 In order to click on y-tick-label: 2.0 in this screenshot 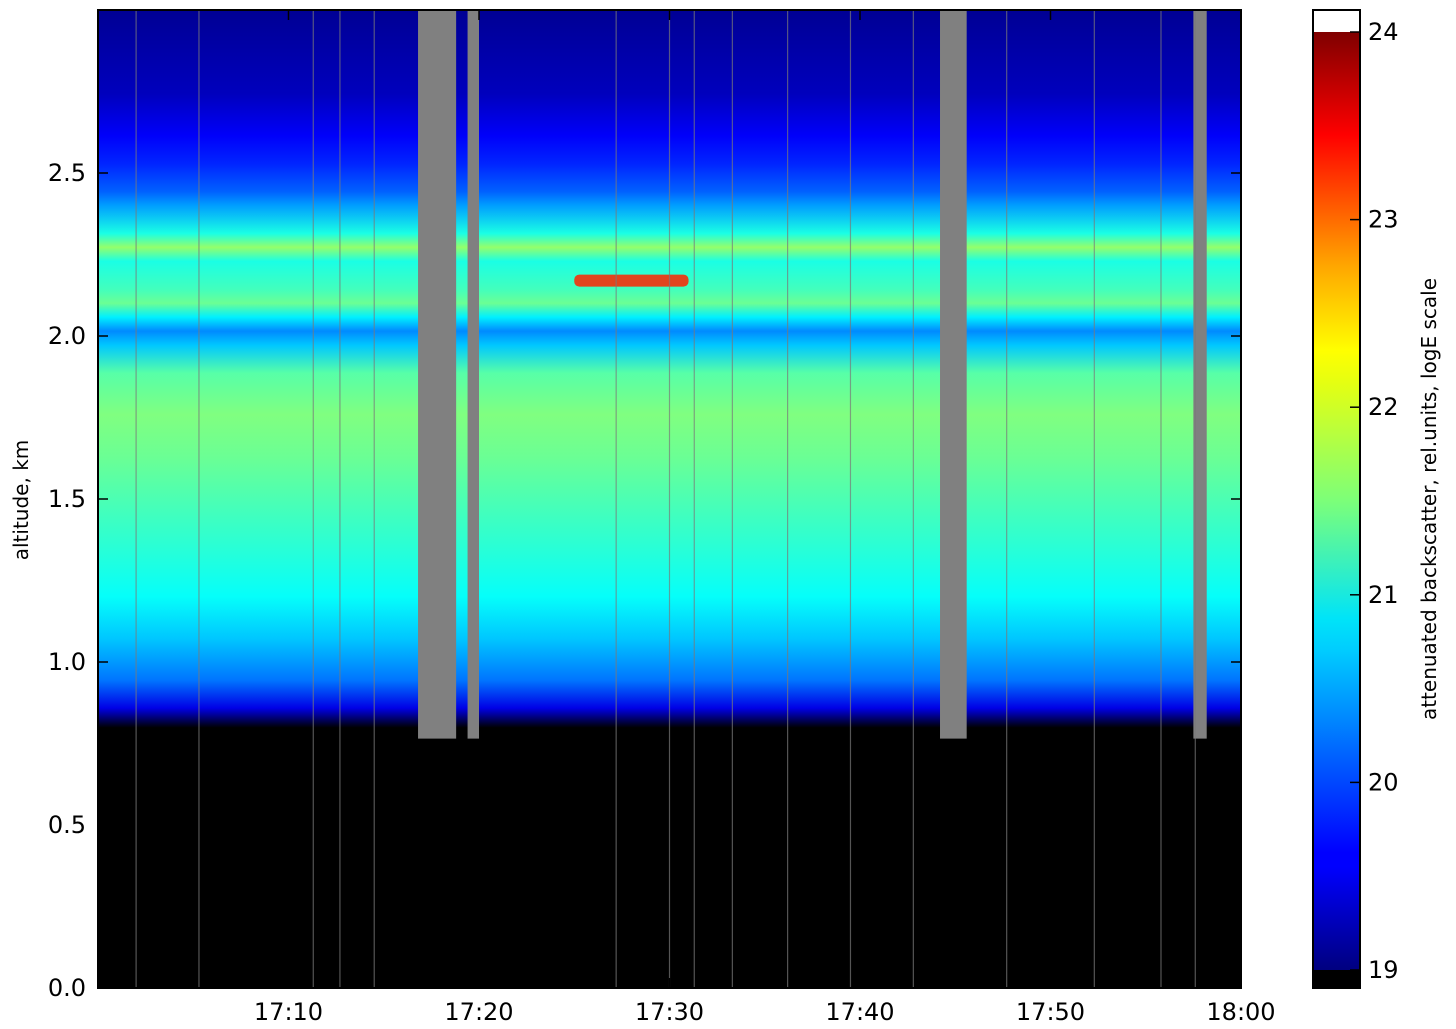, I will do `click(67, 336)`.